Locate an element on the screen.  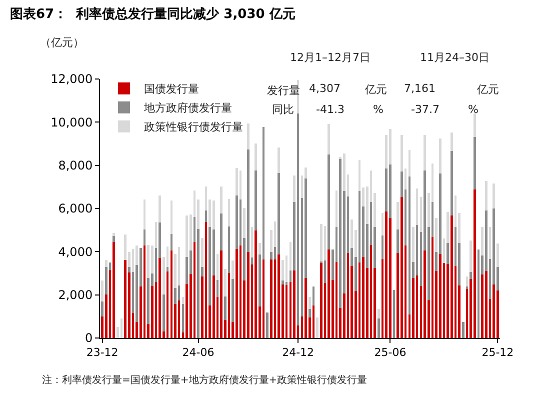
annotation: -37.7 is located at coordinates (425, 109).